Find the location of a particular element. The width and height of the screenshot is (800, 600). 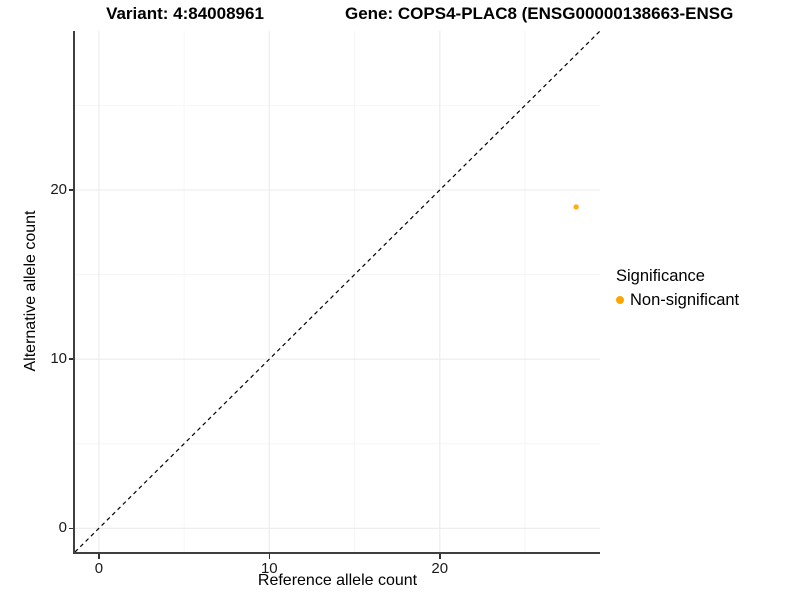

legend: Significance Non-significant is located at coordinates (677, 288).